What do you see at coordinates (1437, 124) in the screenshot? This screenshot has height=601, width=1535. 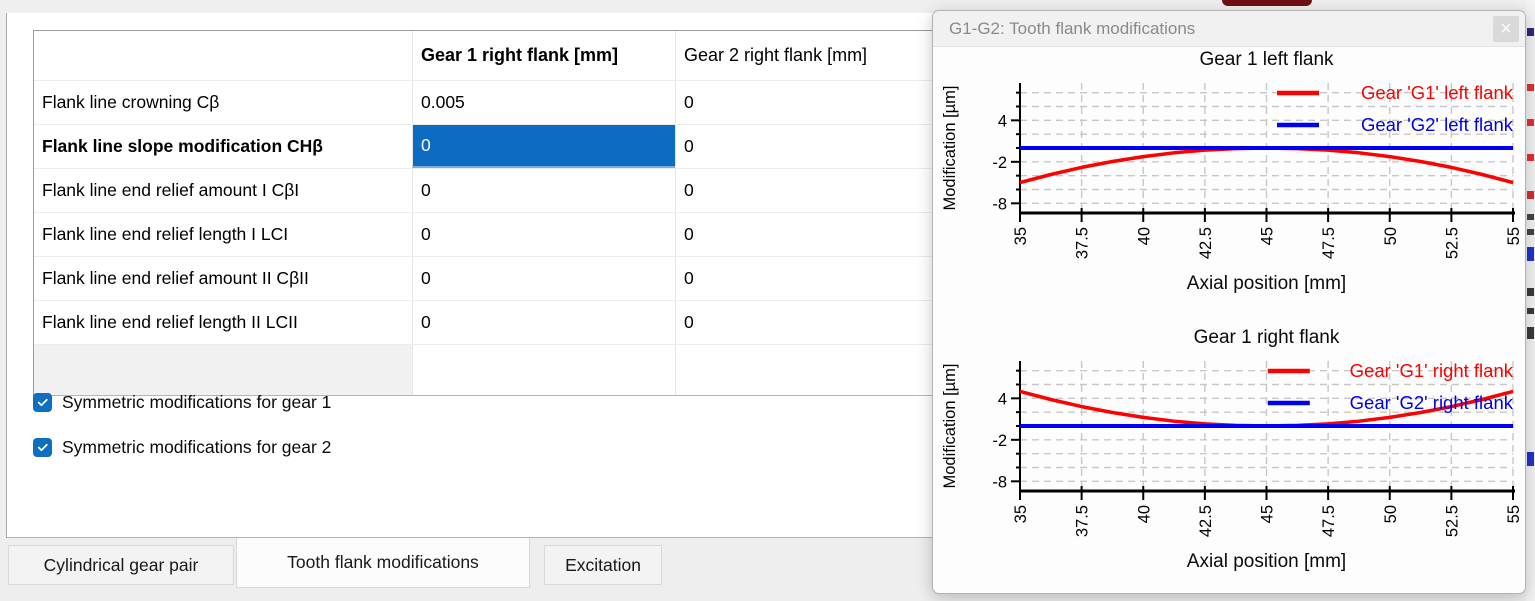 I see `legend-label: Gear 'G2' left flank` at bounding box center [1437, 124].